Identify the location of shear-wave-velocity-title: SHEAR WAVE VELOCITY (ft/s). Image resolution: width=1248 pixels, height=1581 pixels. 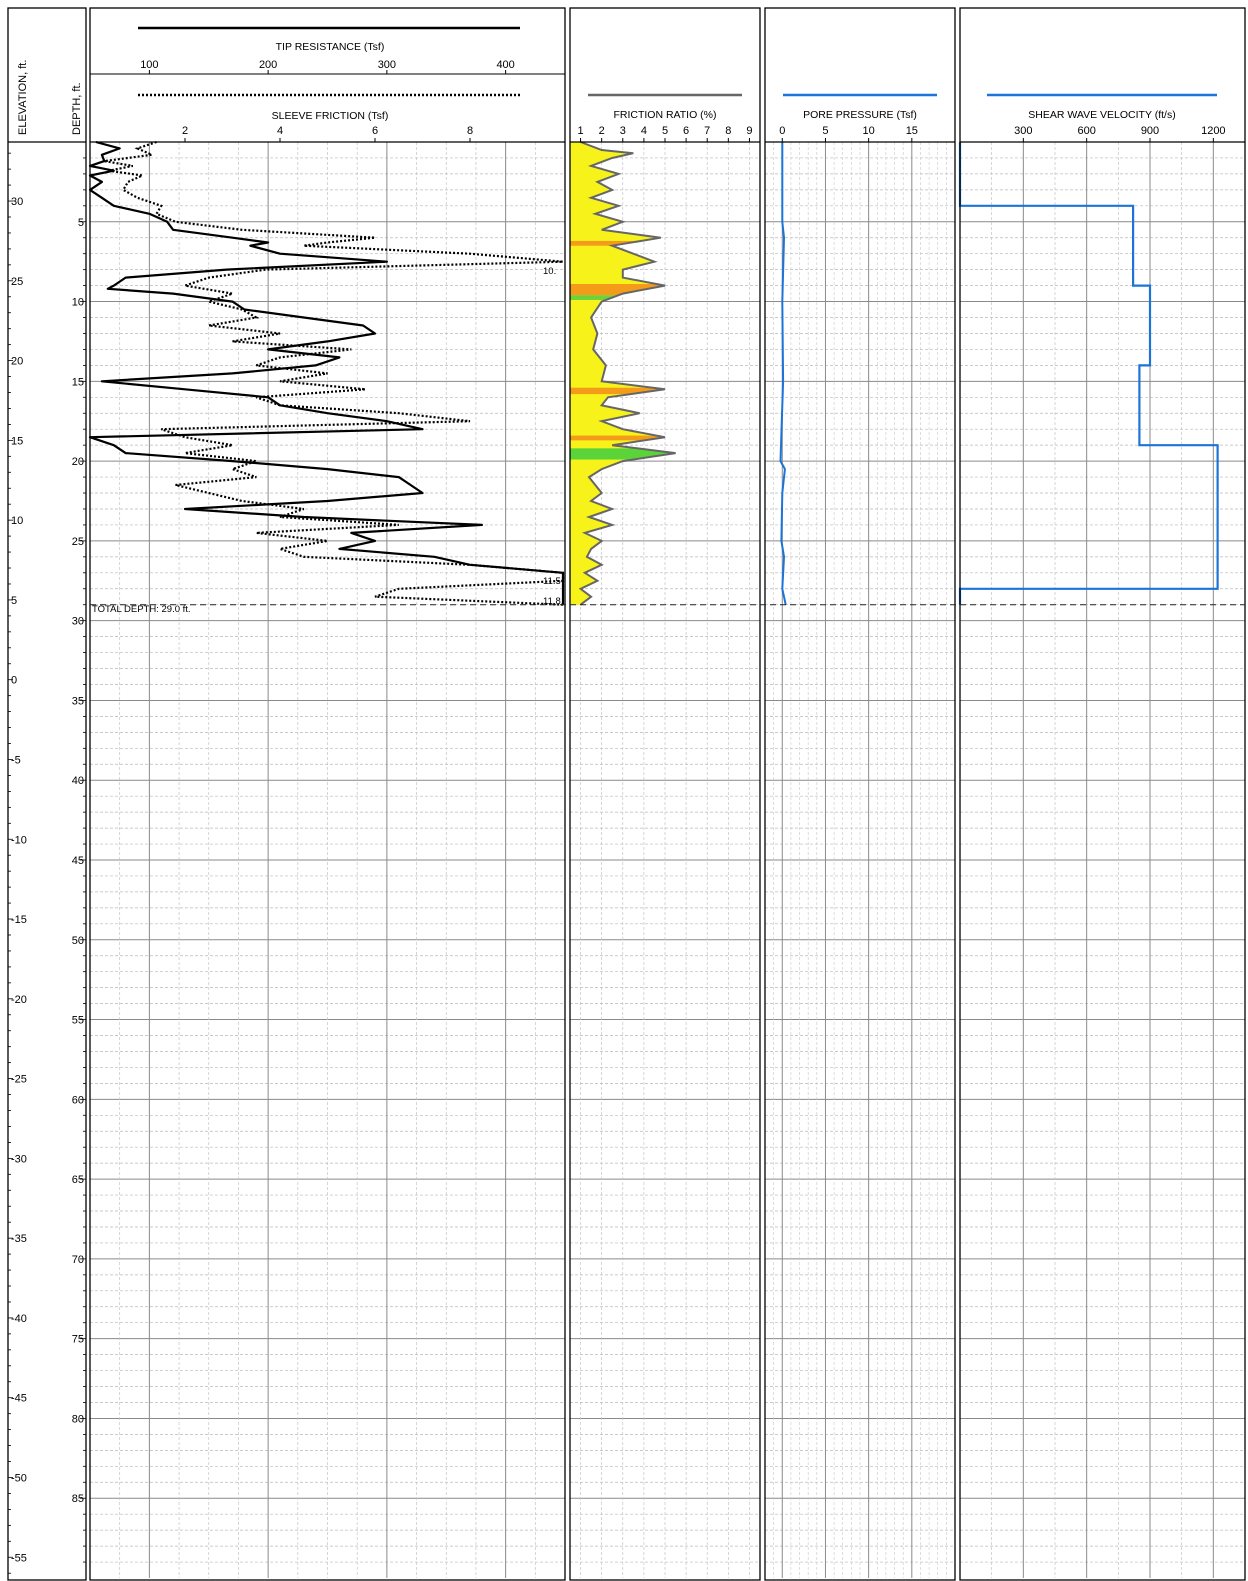
(1101, 115).